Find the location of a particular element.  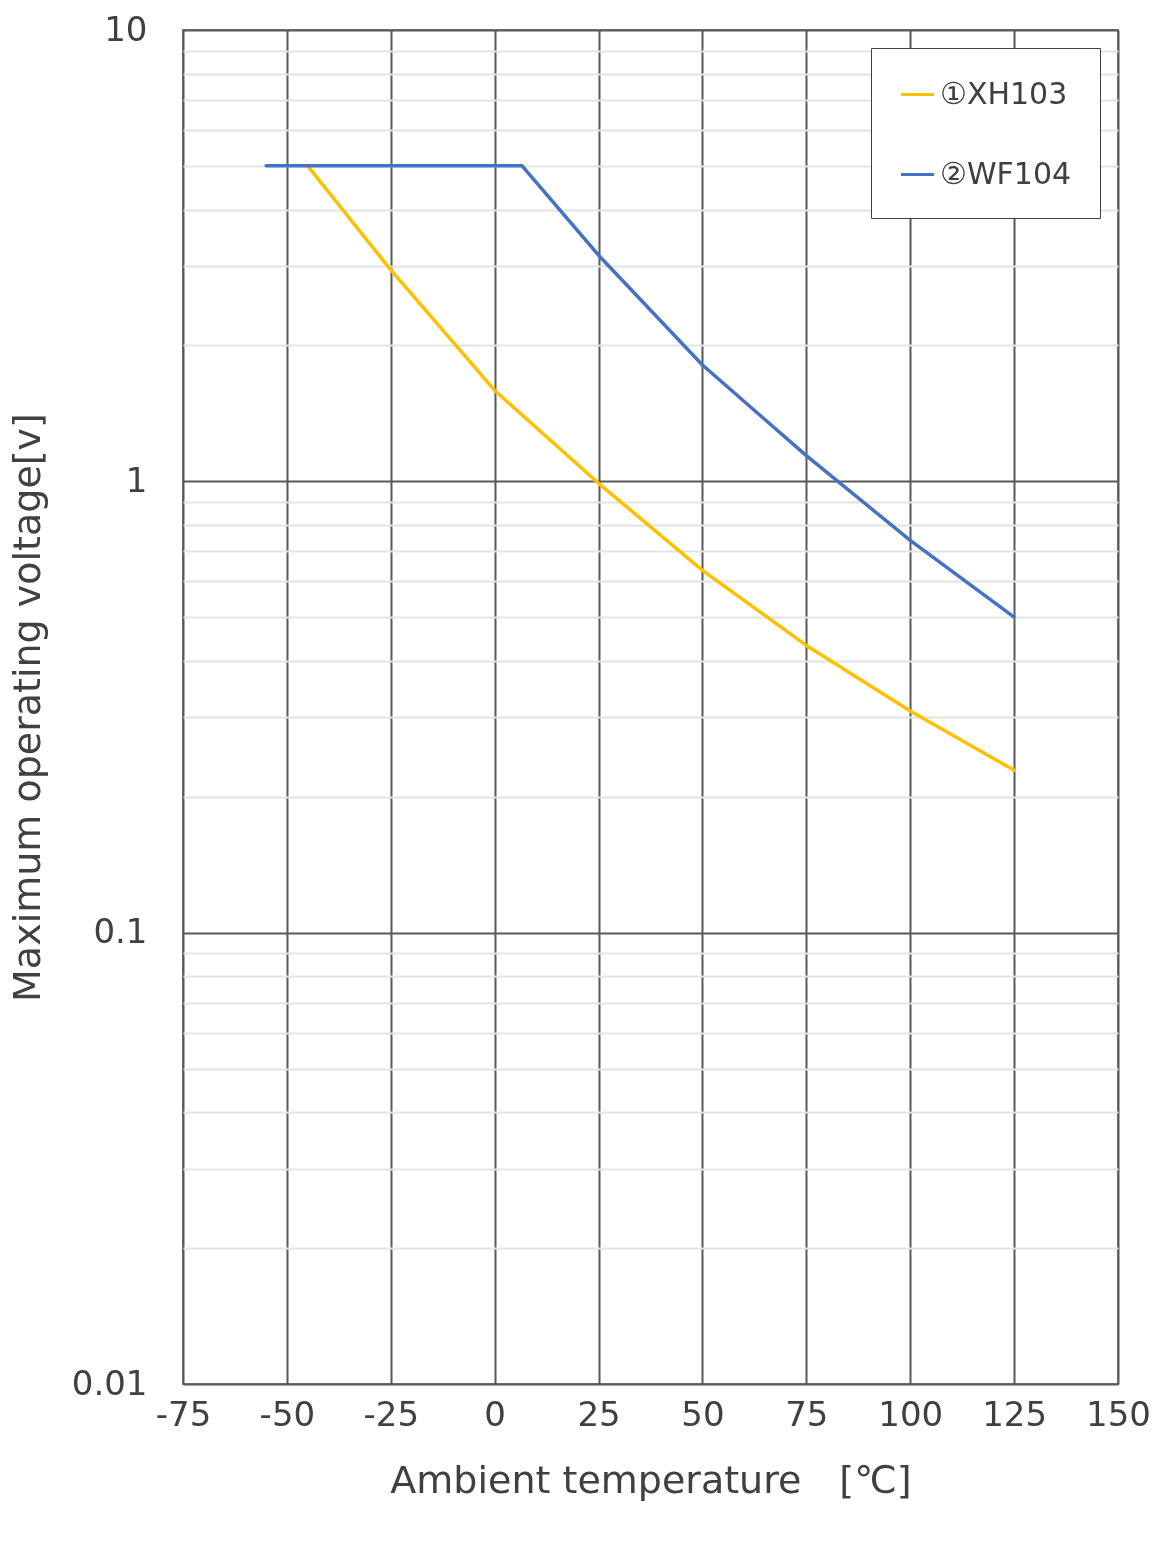

legend-label: ②WF104 is located at coordinates (1006, 173).